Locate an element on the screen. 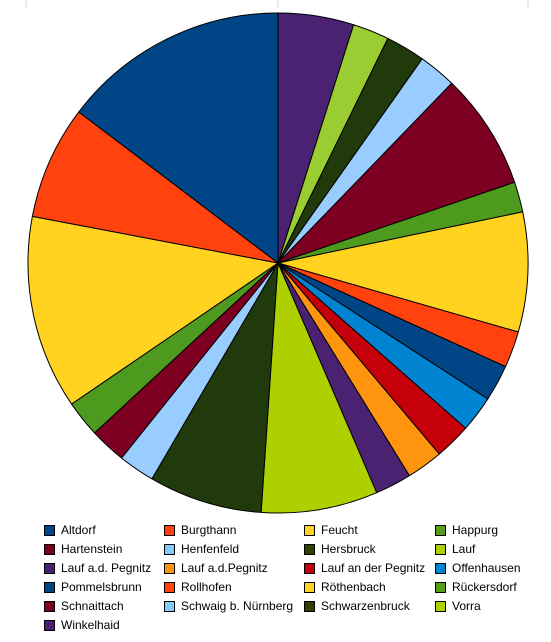 The image size is (551, 642). legend-entry: Offenhausen is located at coordinates (490, 568).